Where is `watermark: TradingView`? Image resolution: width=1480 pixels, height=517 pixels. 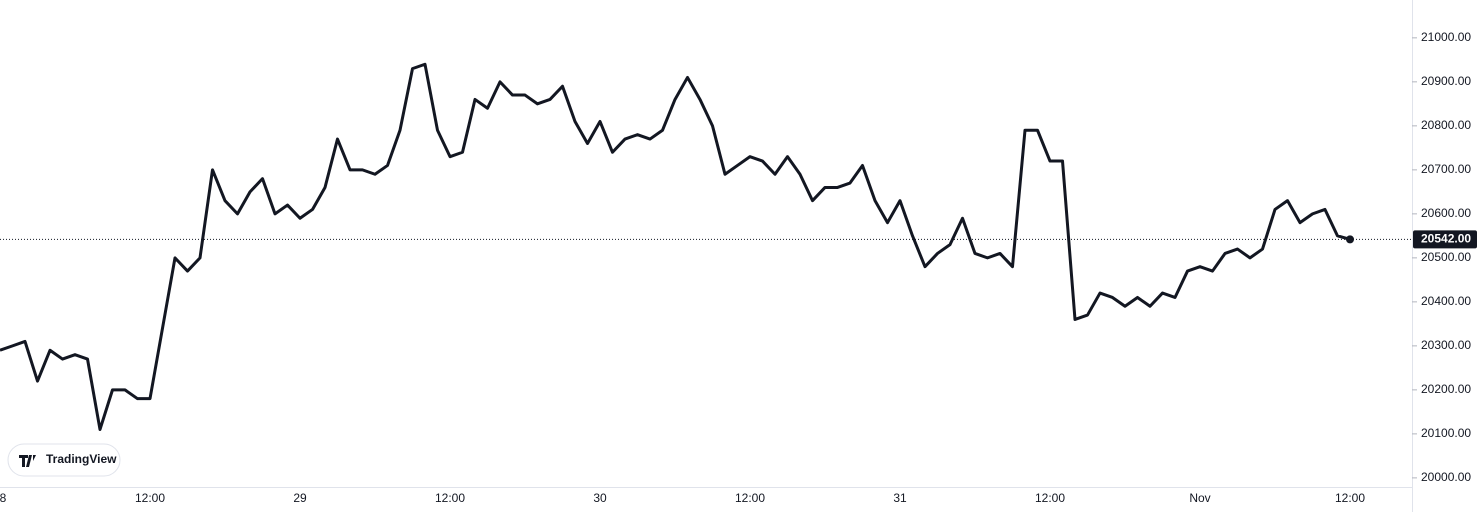
watermark: TradingView is located at coordinates (64, 460).